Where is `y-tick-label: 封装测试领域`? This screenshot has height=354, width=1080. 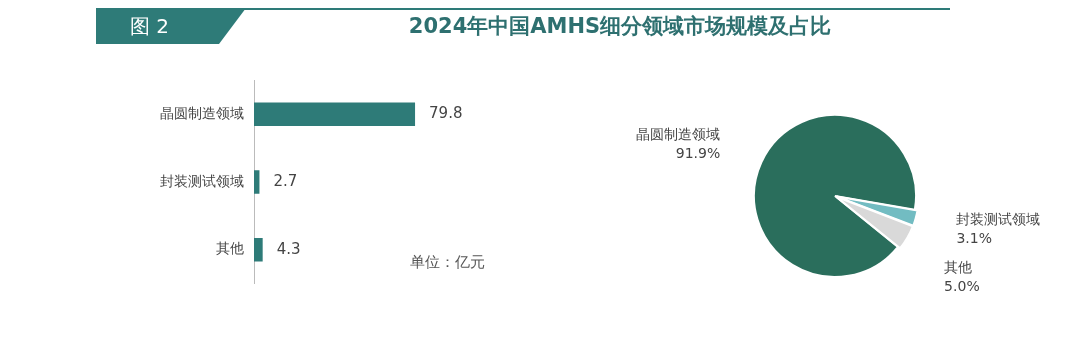
y-tick-label: 封装测试领域 is located at coordinates (202, 180).